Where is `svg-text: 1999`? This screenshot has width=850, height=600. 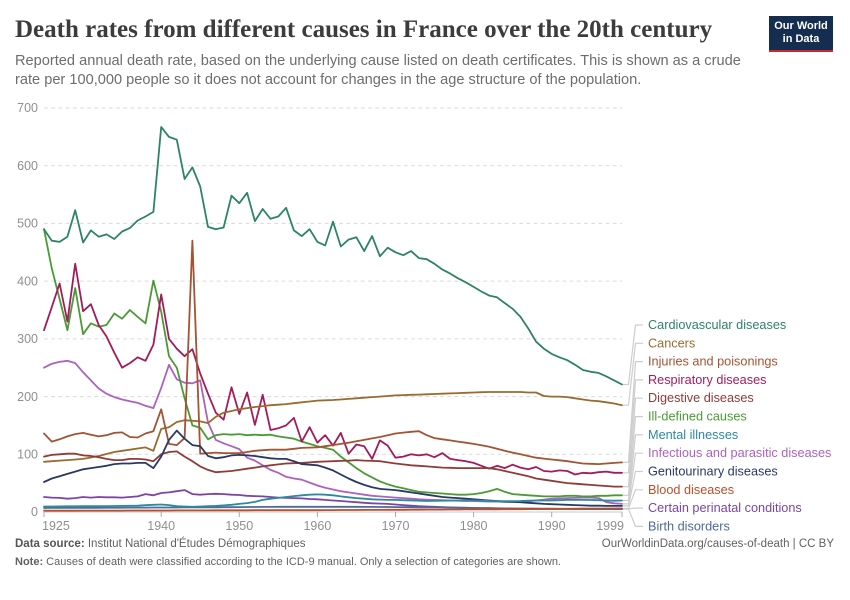 svg-text: 1999 is located at coordinates (610, 526).